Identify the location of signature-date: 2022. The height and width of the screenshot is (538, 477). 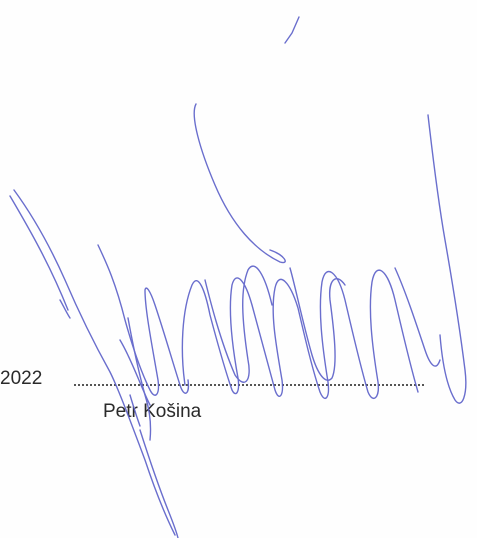
(21, 378).